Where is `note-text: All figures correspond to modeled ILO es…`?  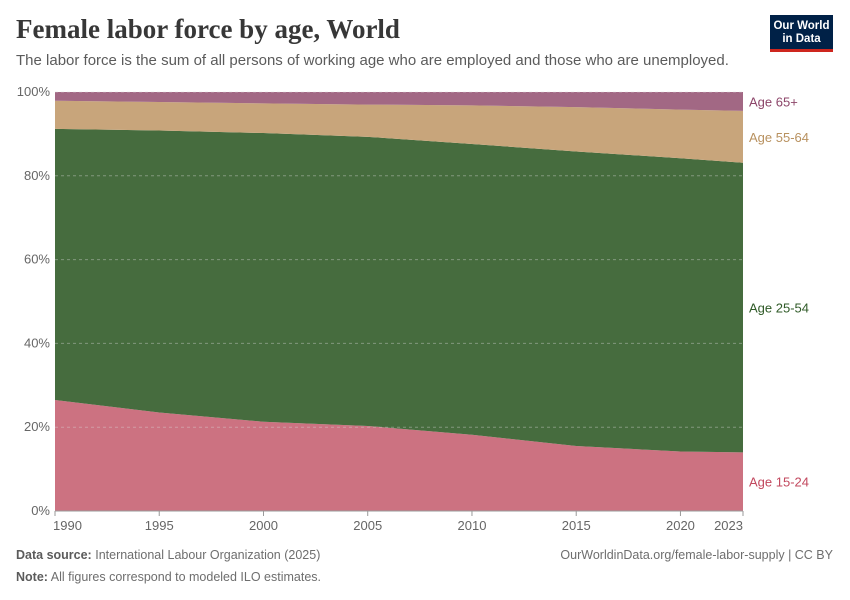 note-text: All figures correspond to modeled ILO es… is located at coordinates (186, 577).